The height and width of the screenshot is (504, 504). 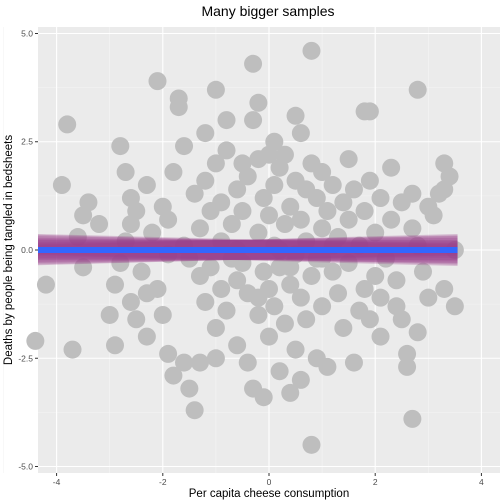 What do you see at coordinates (57, 482) in the screenshot?
I see `x-tick-label: -4` at bounding box center [57, 482].